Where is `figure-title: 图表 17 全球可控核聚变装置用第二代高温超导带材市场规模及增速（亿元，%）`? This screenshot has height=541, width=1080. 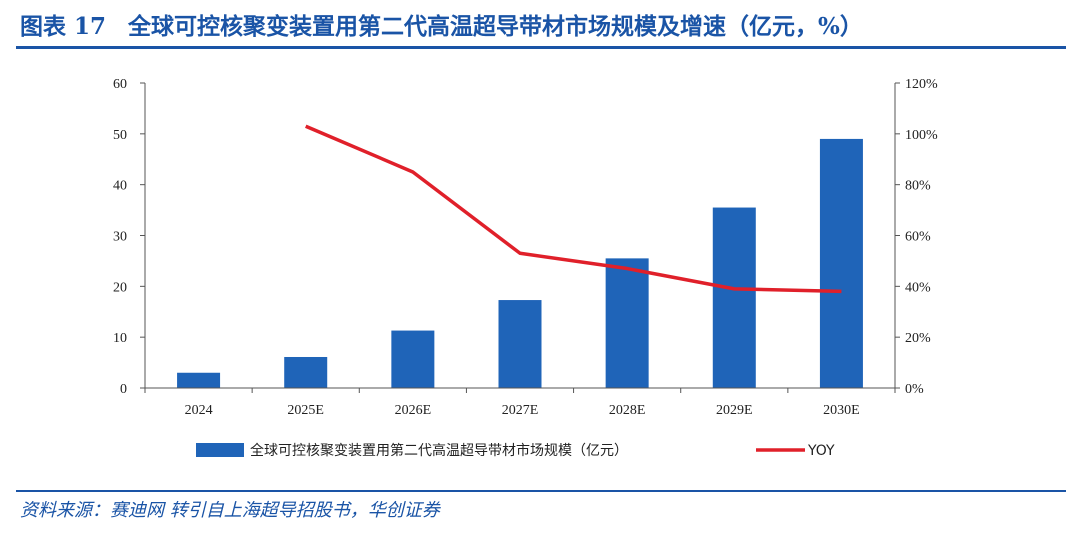 figure-title: 图表 17 全球可控核聚变装置用第二代高温超导带材市场规模及增速（亿元，%） is located at coordinates (441, 27).